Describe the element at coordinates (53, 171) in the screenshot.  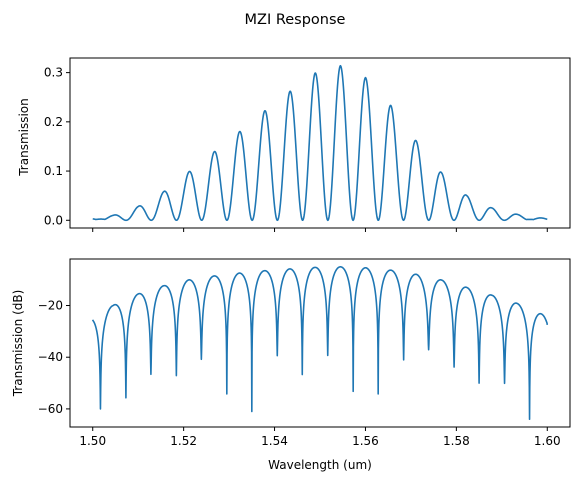
I see `top-y-tick-label: 0.1` at that location.